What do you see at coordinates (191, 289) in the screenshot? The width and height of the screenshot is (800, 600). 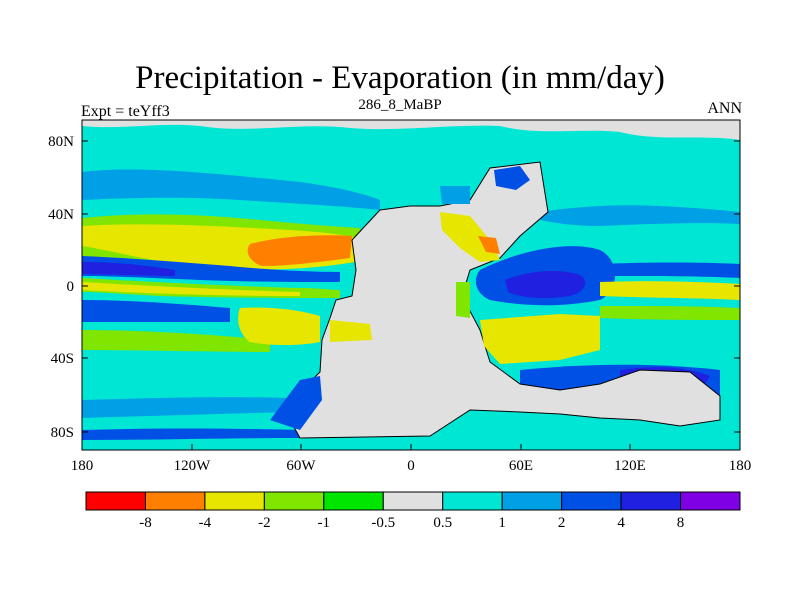 I see `equatorial-yellow-tongue` at bounding box center [191, 289].